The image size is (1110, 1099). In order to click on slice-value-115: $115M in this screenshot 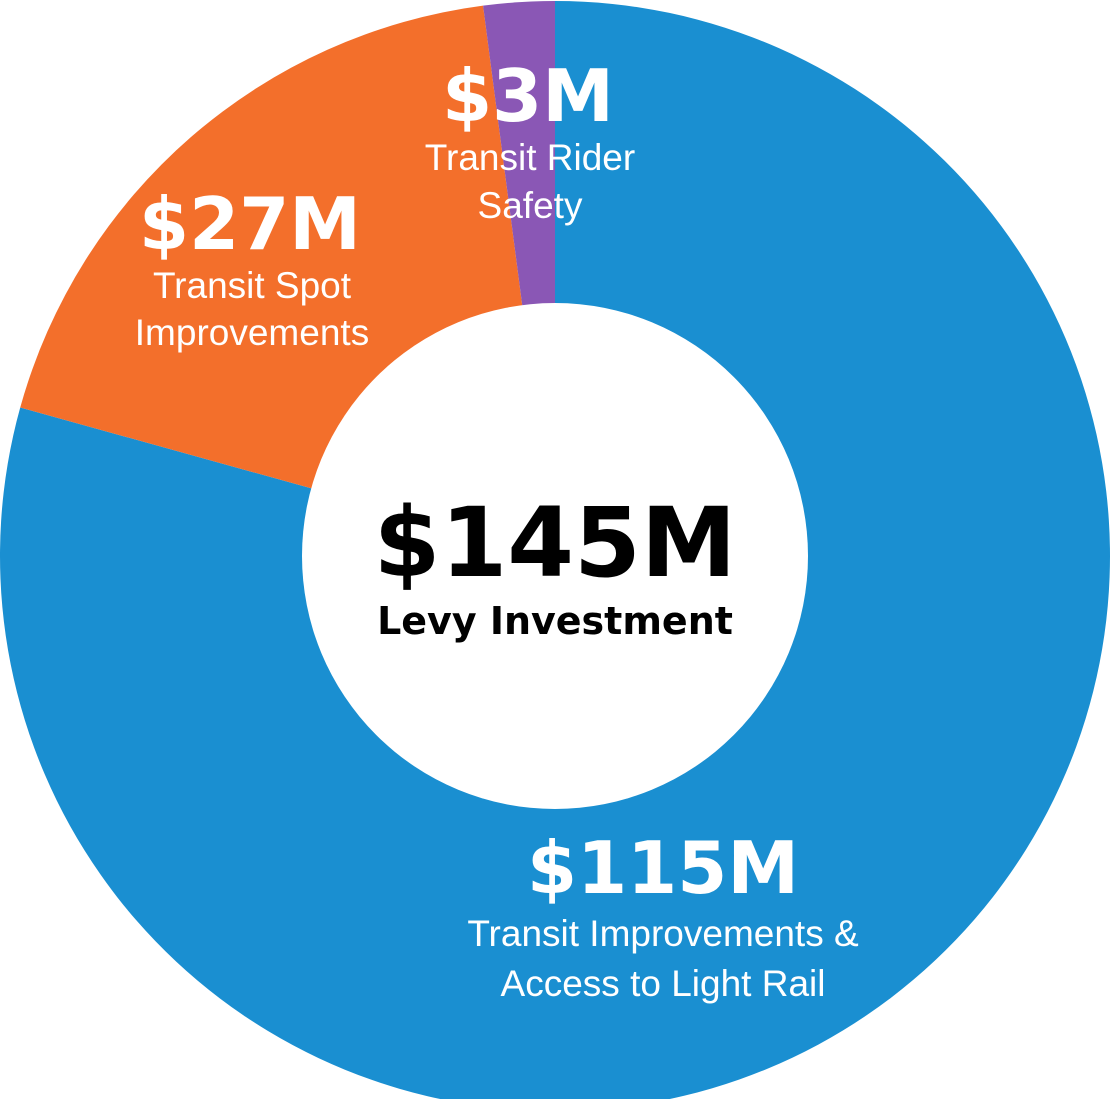, I will do `click(663, 868)`.